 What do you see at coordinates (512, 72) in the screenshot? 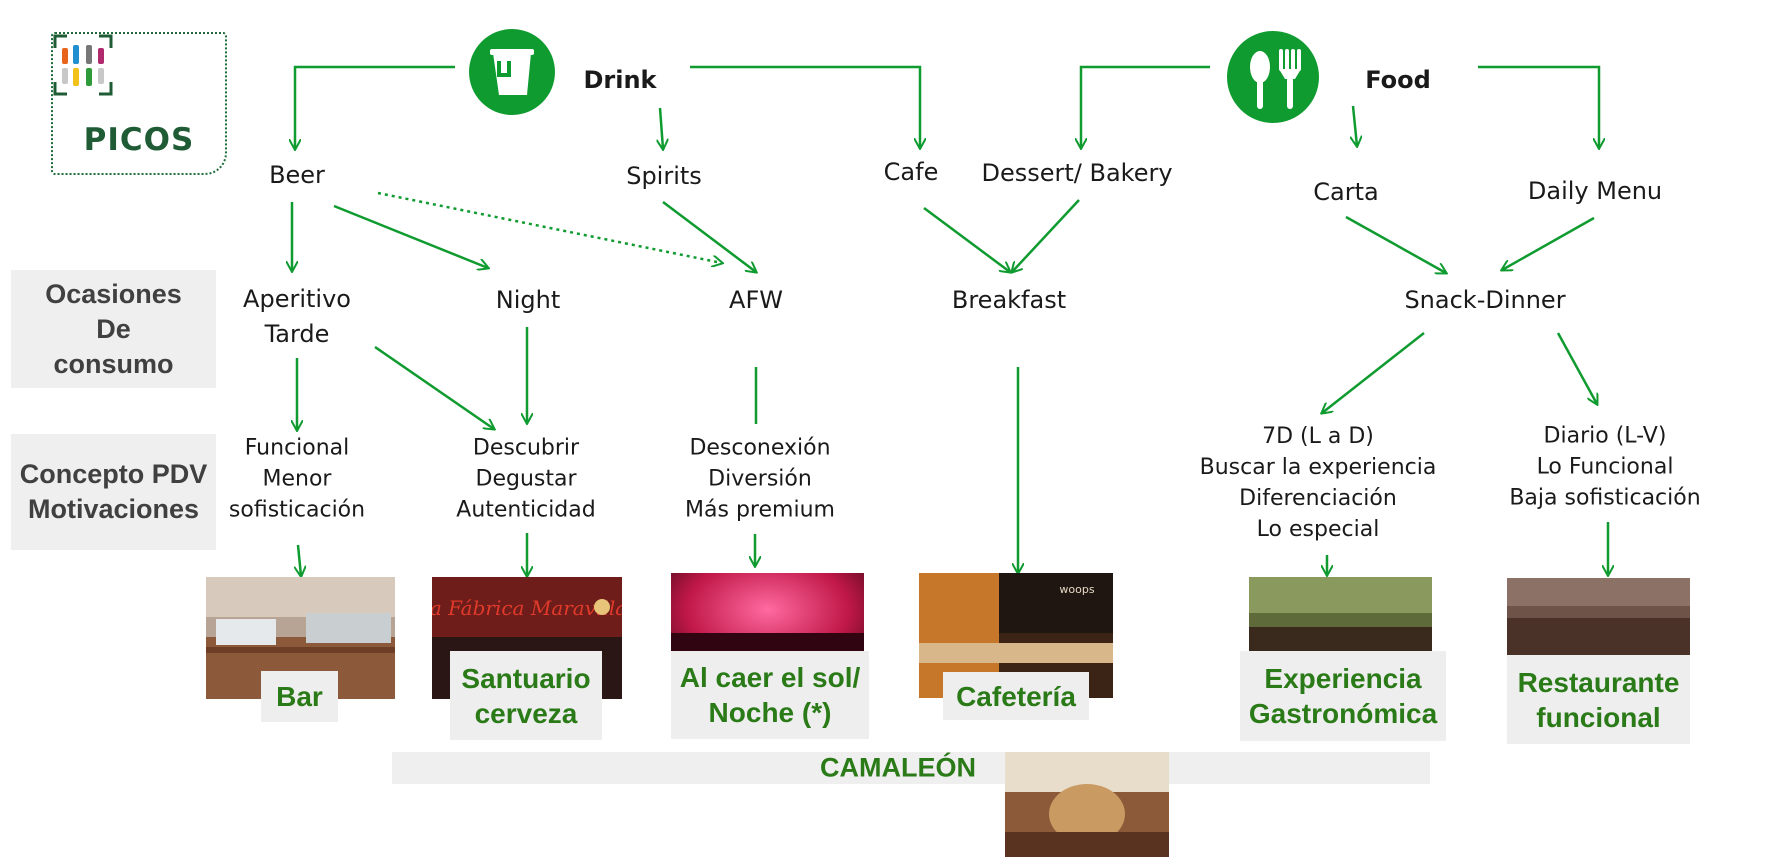
I see `drink-mug-icon` at bounding box center [512, 72].